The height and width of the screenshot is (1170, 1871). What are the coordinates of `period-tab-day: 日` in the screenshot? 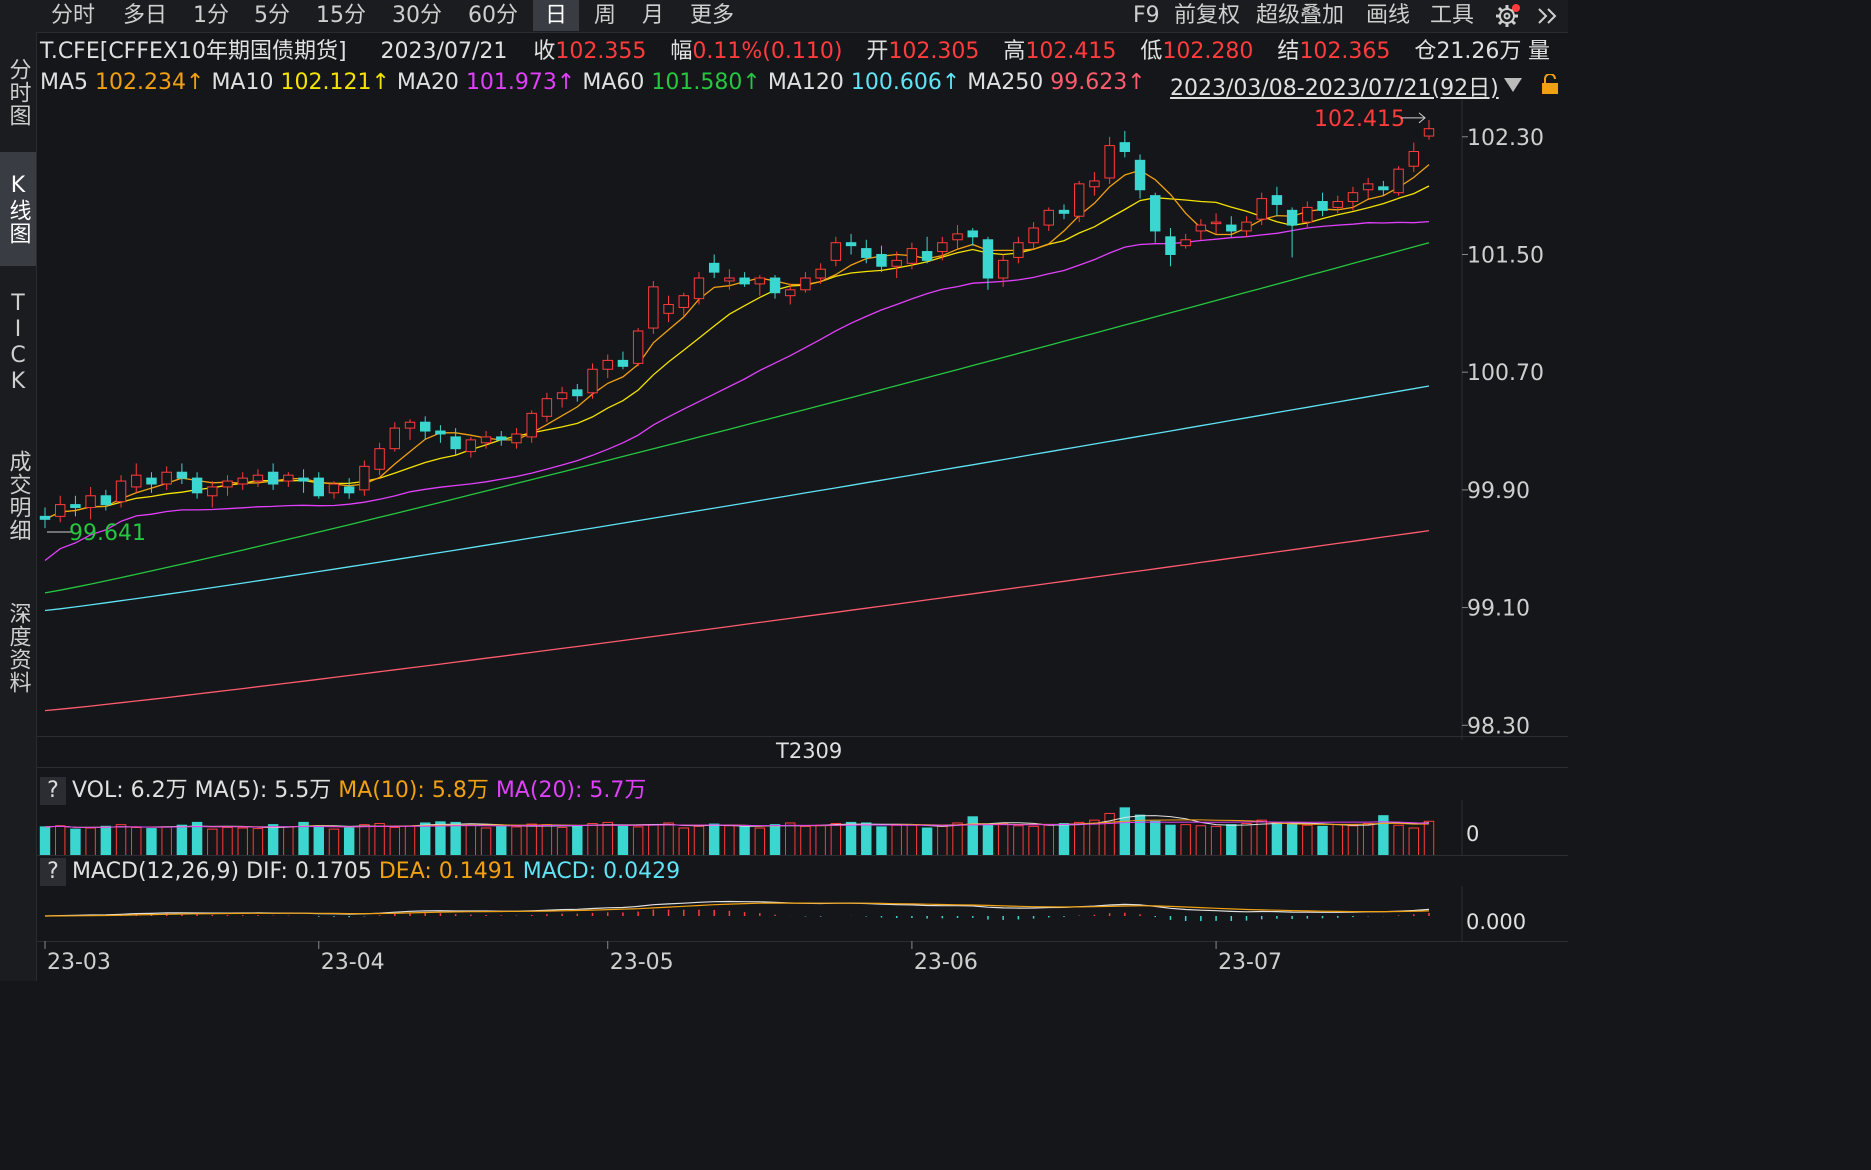 It's located at (556, 15).